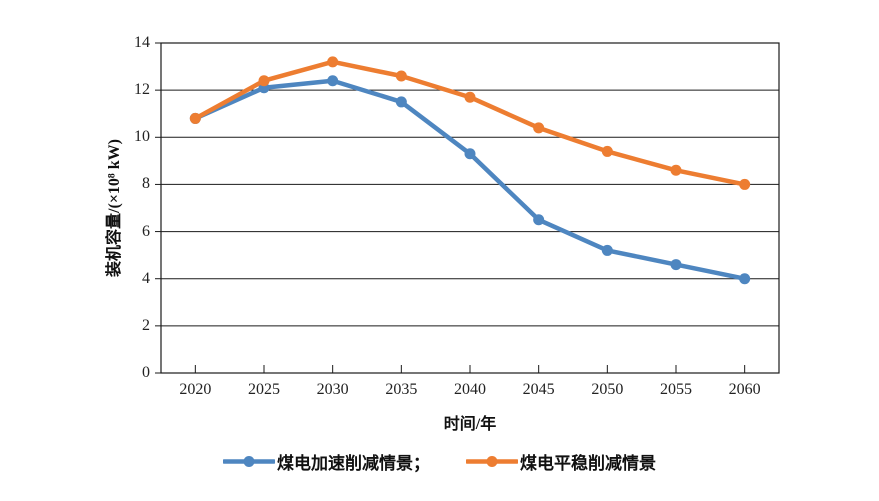 Image resolution: width=879 pixels, height=501 pixels. I want to click on legend-item-steady-reduction: 煤电平稳削减情景, so click(561, 461).